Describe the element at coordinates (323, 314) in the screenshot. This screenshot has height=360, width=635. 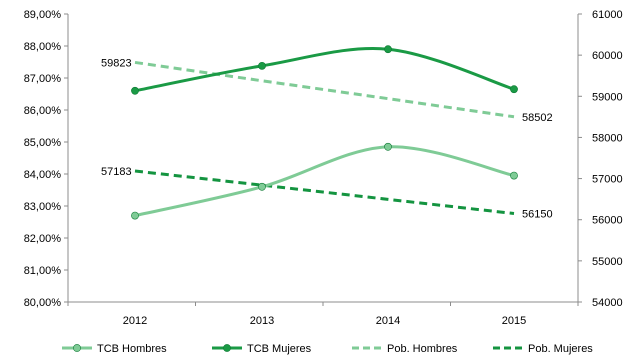
I see `x-axis-ticks: 2012 2013 2014 2015` at that location.